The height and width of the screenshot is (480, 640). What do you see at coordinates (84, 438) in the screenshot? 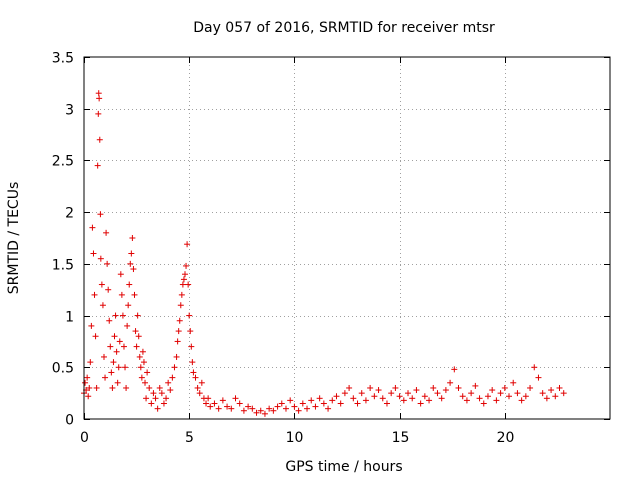
I see `x-tick-label: 0` at bounding box center [84, 438].